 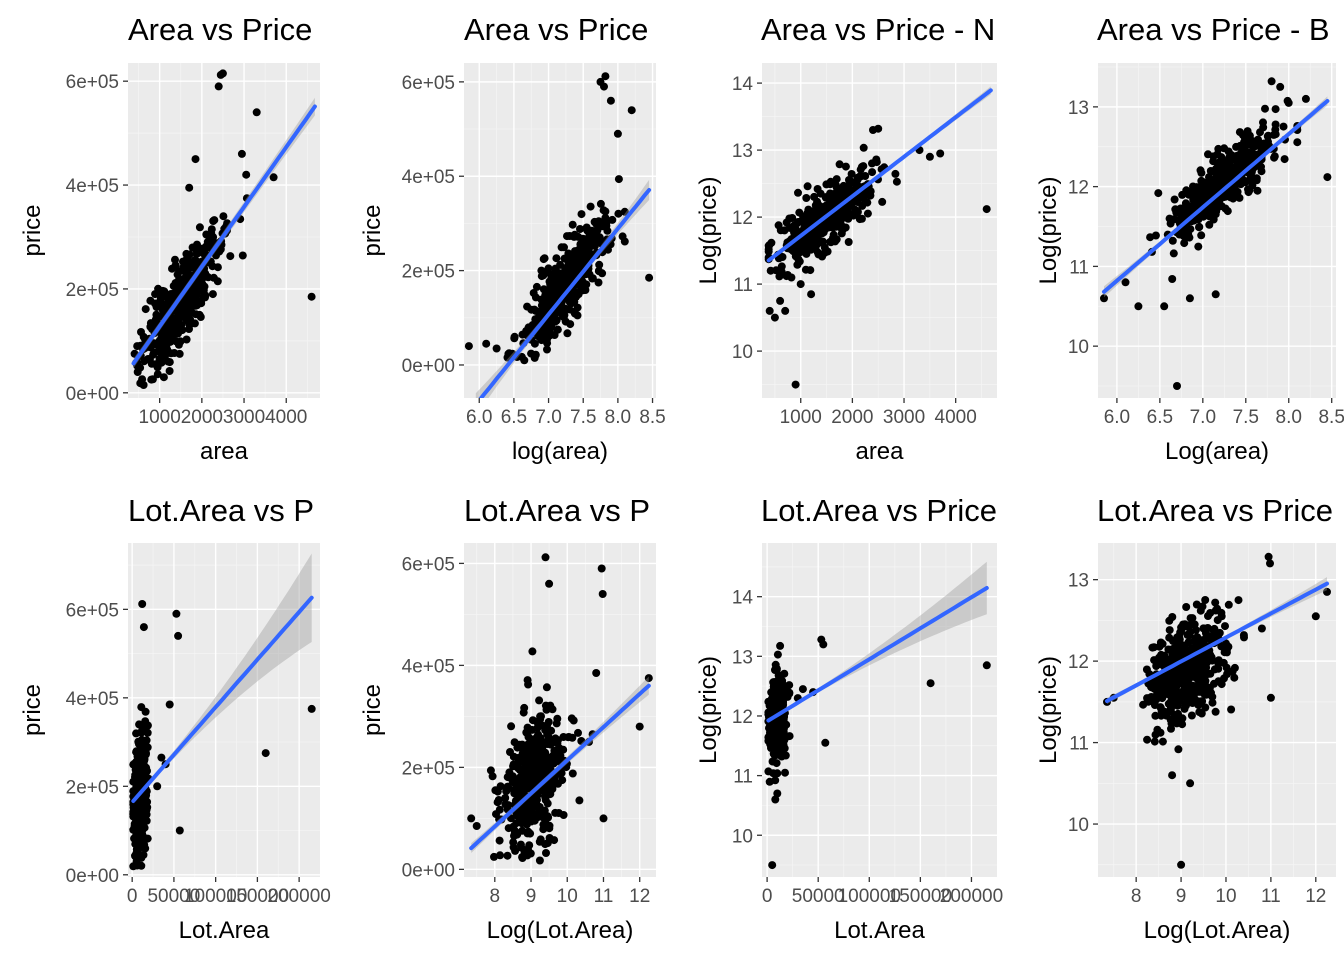 What do you see at coordinates (221, 510) in the screenshot?
I see `panel-title: Lot.Area vs P` at bounding box center [221, 510].